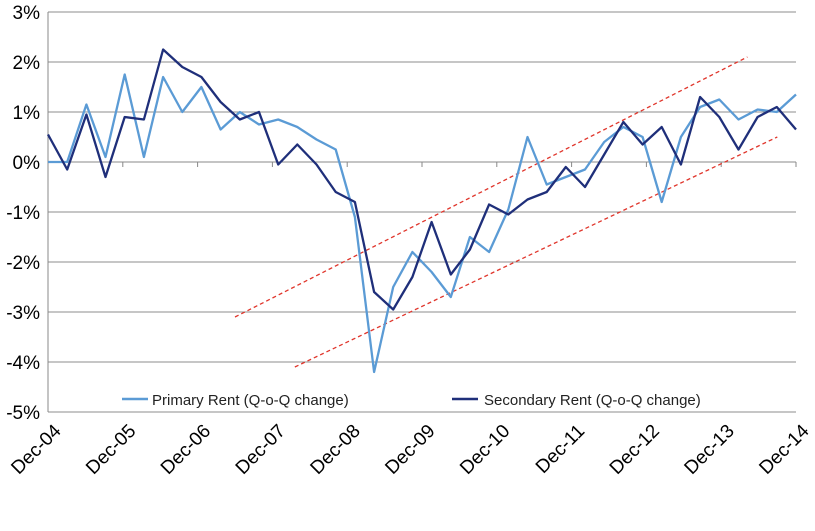  Describe the element at coordinates (23, 313) in the screenshot. I see `y-tick-label: -3%` at that location.